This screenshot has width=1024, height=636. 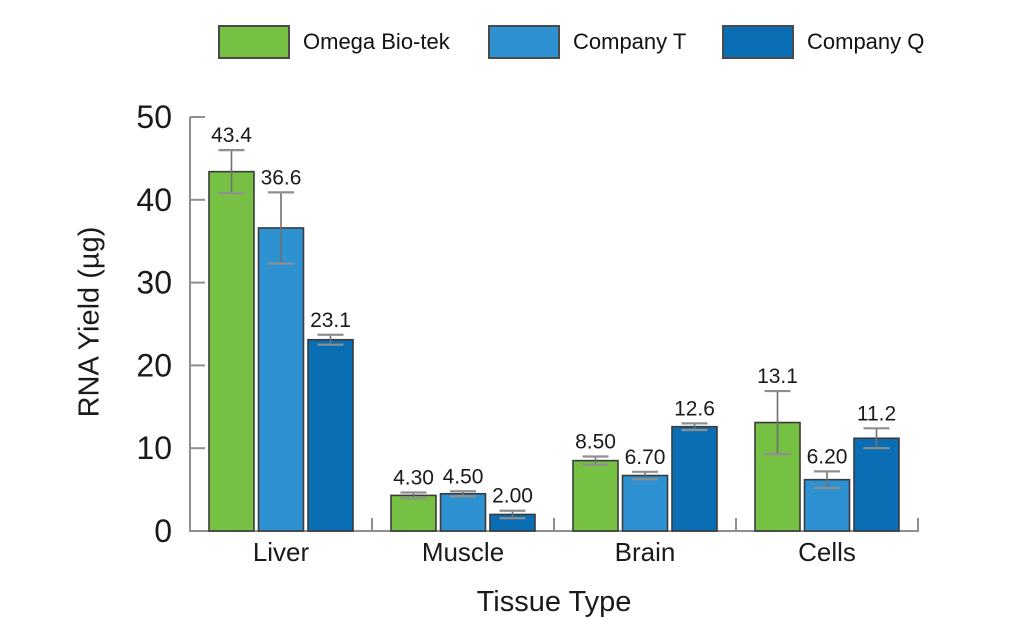 I want to click on svg-text: 43.4, so click(x=231, y=135).